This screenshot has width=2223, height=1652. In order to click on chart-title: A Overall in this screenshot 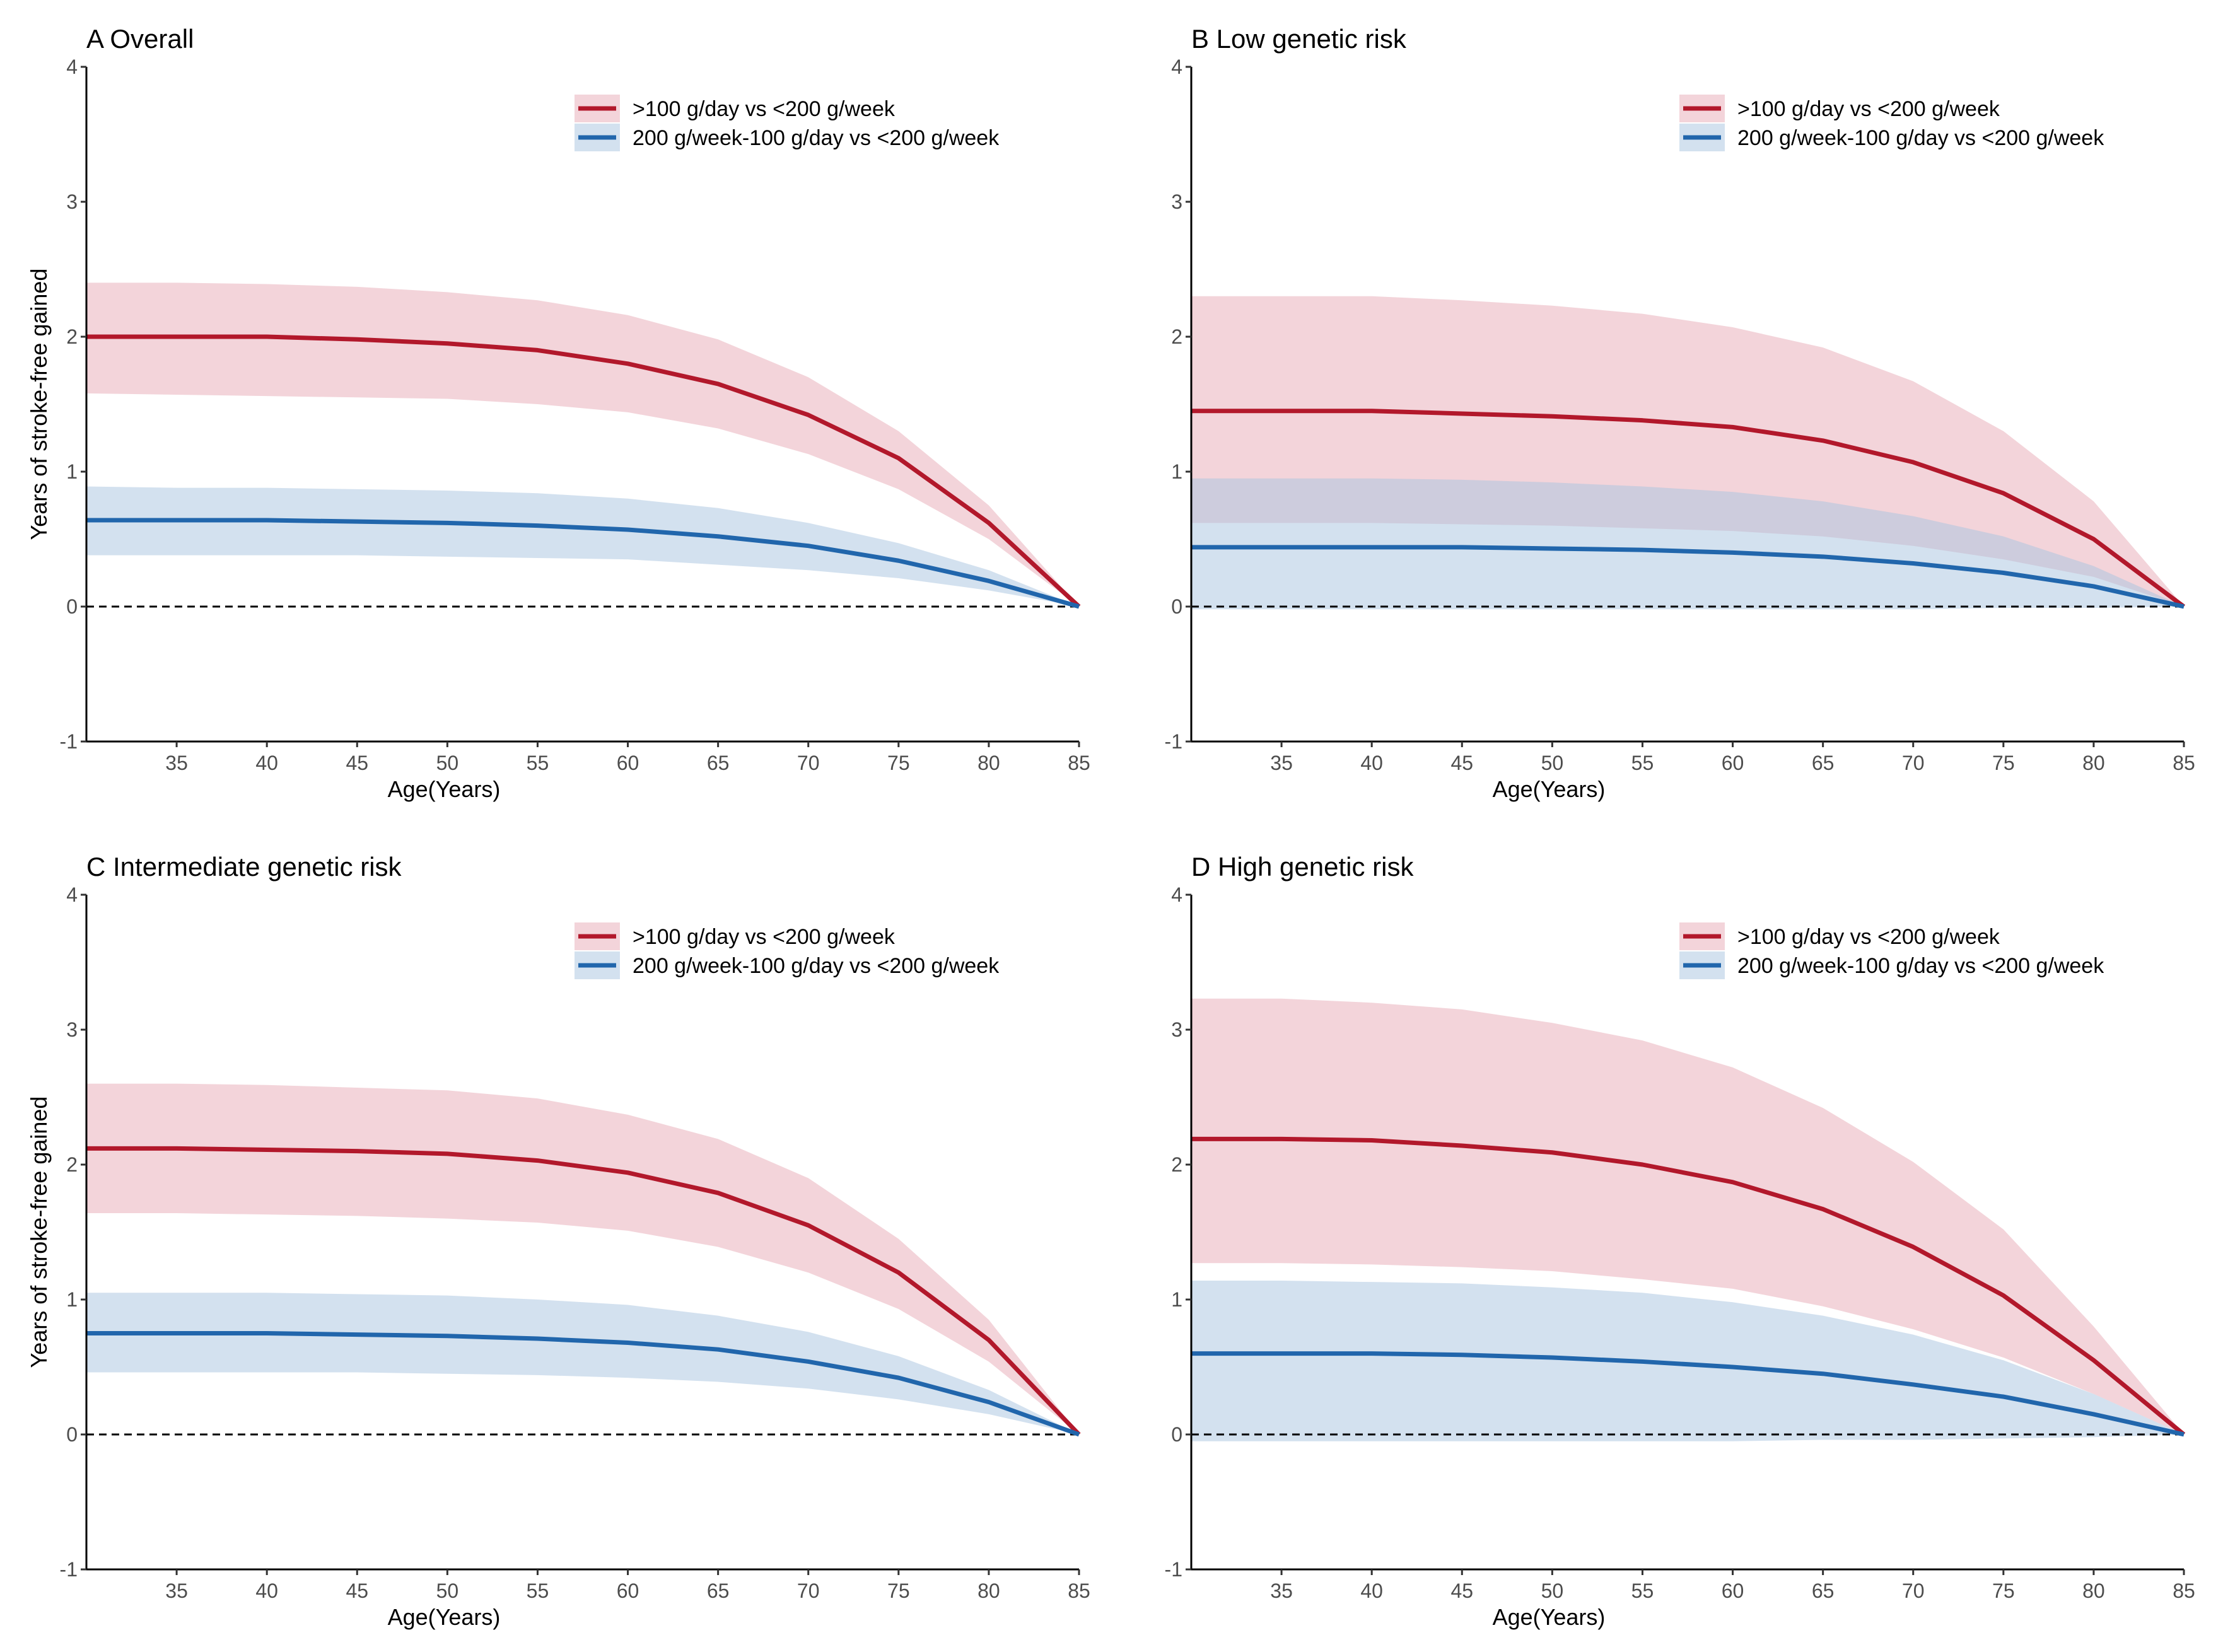, I will do `click(140, 39)`.